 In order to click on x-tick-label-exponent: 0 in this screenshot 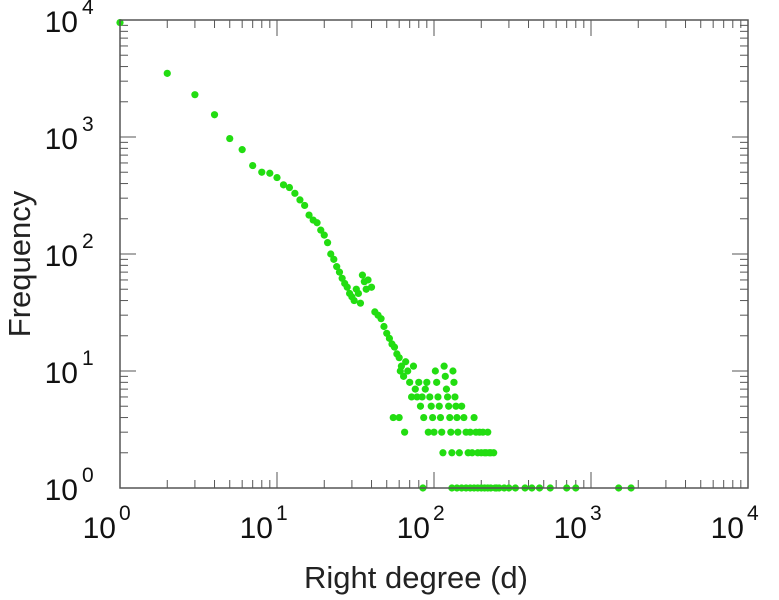, I will do `click(125, 513)`.